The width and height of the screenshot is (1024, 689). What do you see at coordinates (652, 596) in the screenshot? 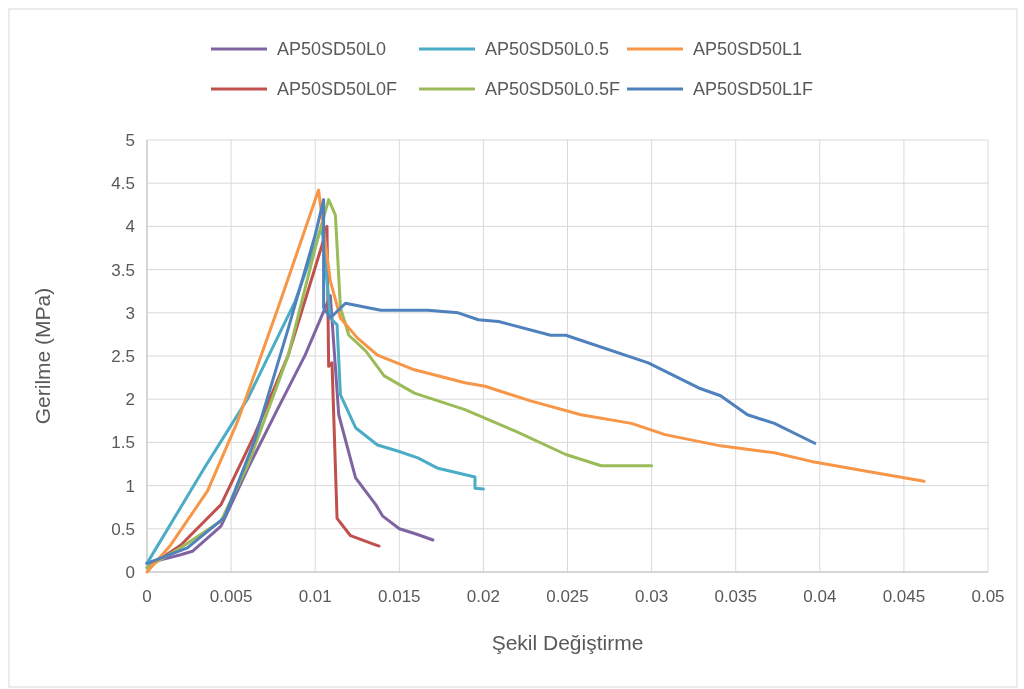
I see `x-tick-label: 0.03` at bounding box center [652, 596].